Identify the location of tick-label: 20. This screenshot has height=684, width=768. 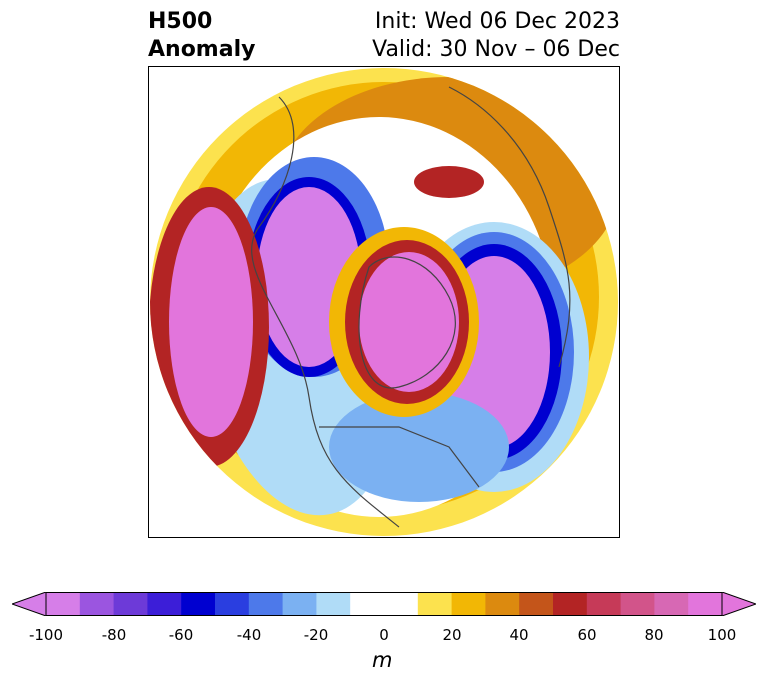
(452, 635).